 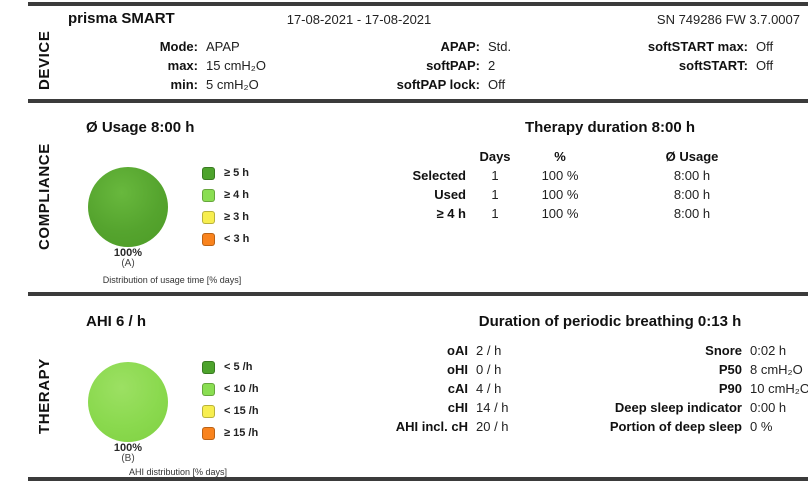 What do you see at coordinates (223, 46) in the screenshot?
I see `param-value: APAP` at bounding box center [223, 46].